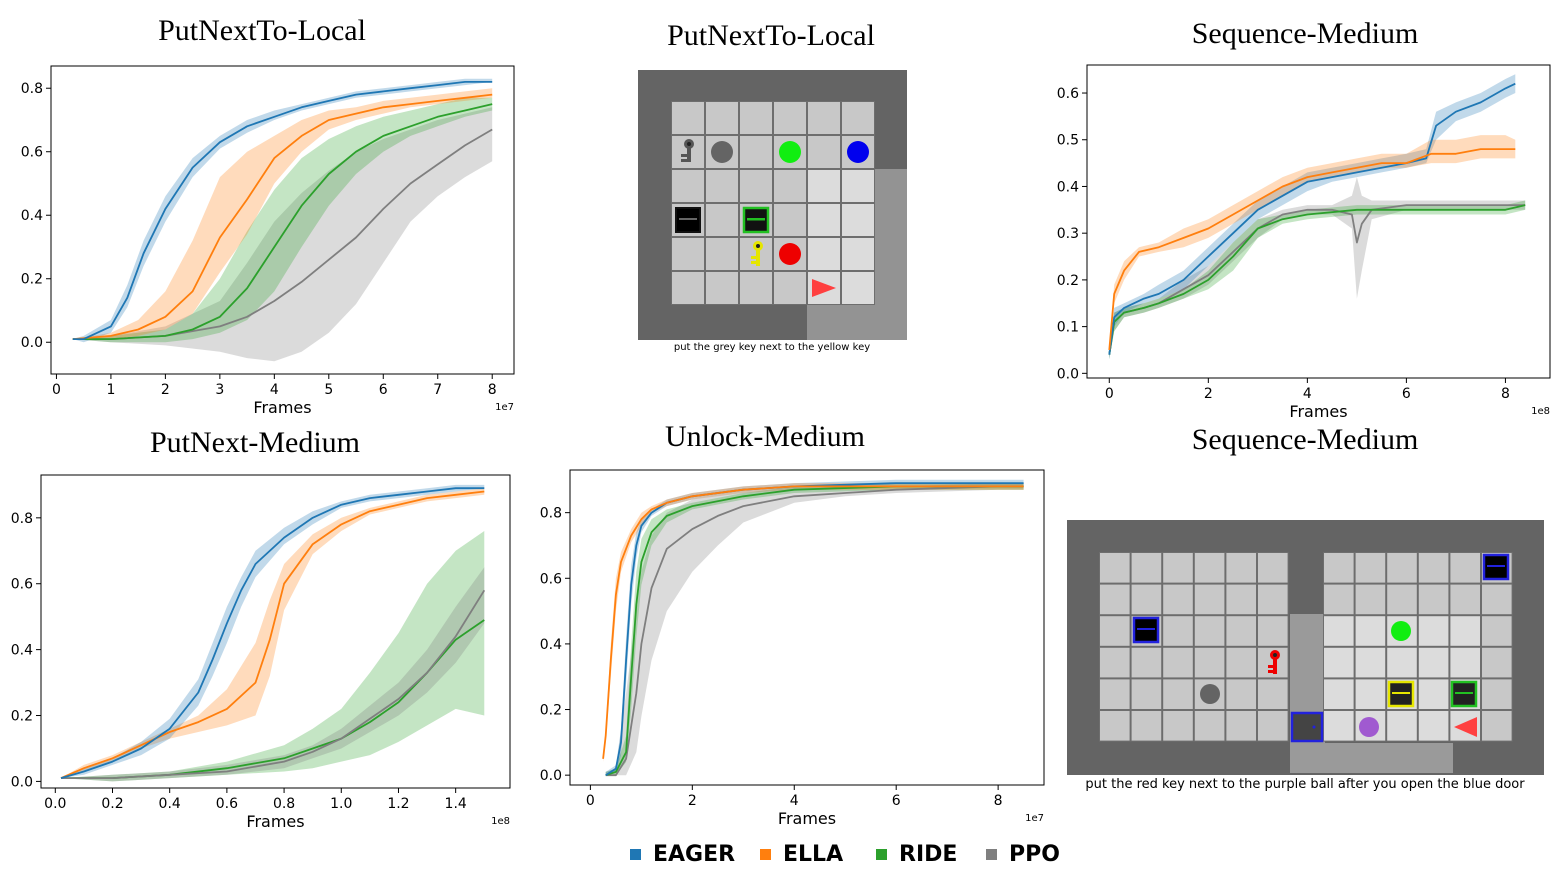 Image resolution: width=1552 pixels, height=890 pixels. What do you see at coordinates (776, 858) in the screenshot?
I see `legend: EAGER ELLA RIDE PPO` at bounding box center [776, 858].